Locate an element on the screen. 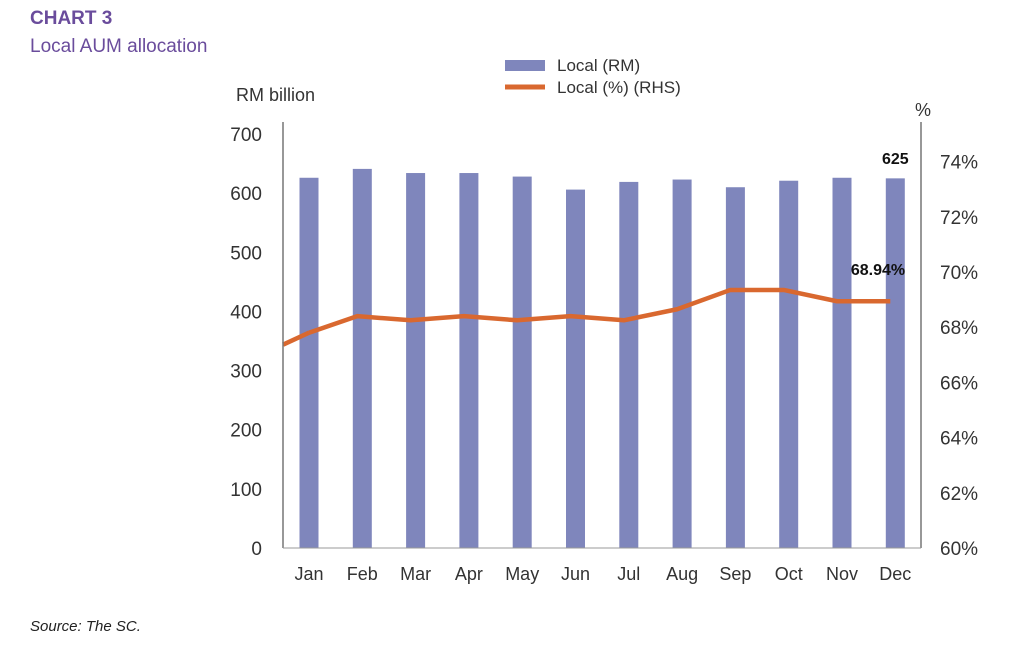 The image size is (1019, 648). right-tick-label: 66% is located at coordinates (959, 383).